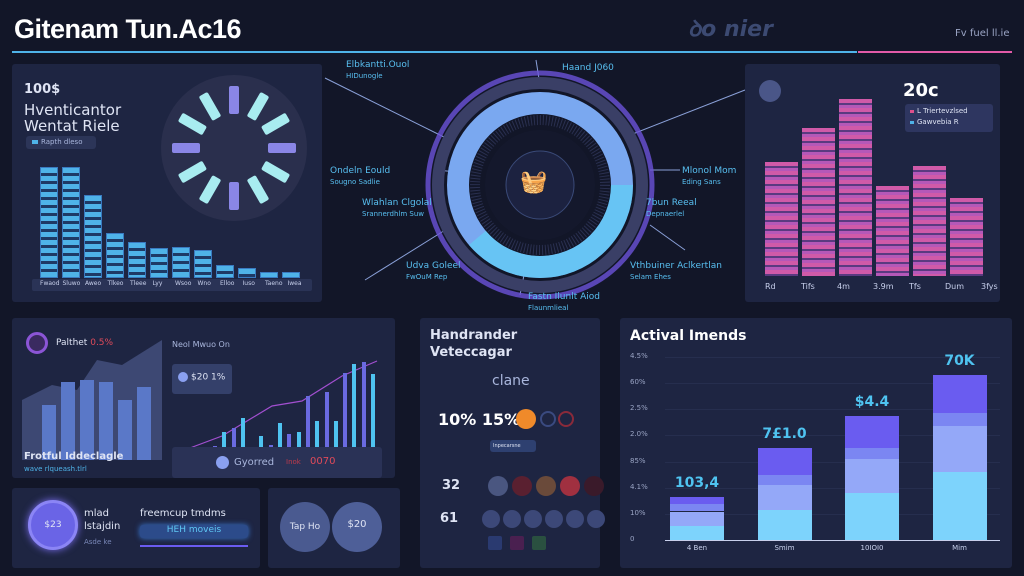  What do you see at coordinates (511, 381) in the screenshot?
I see `sub: clane` at bounding box center [511, 381].